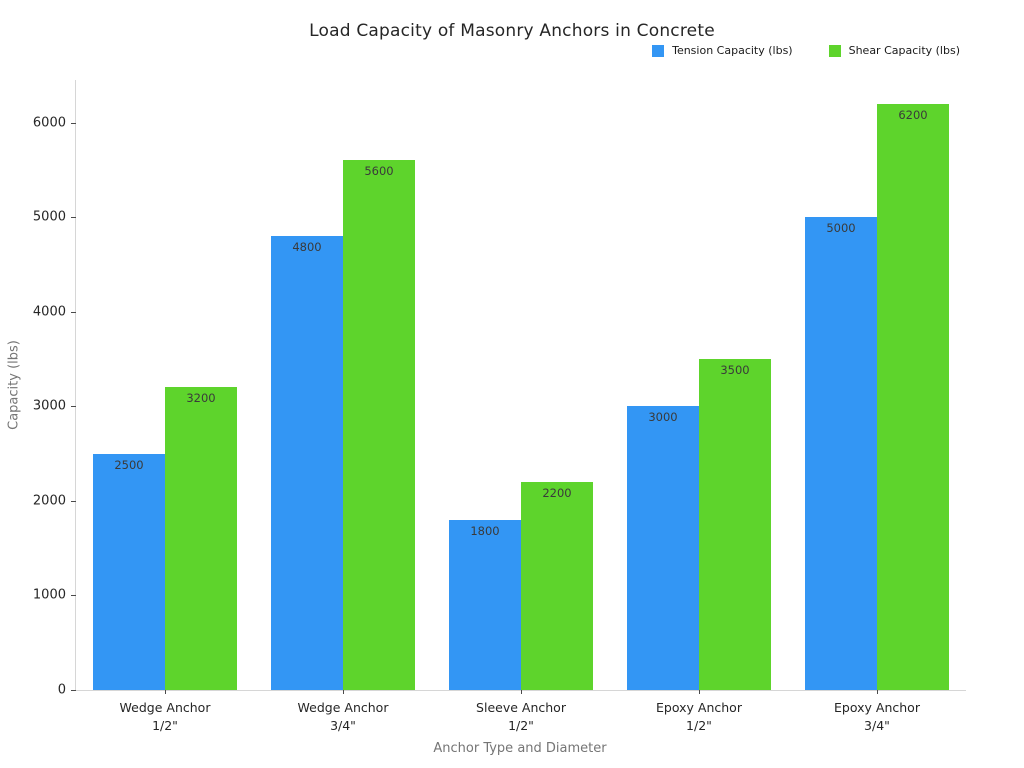  Describe the element at coordinates (307, 463) in the screenshot. I see `bar-tension-2: 4800` at that location.